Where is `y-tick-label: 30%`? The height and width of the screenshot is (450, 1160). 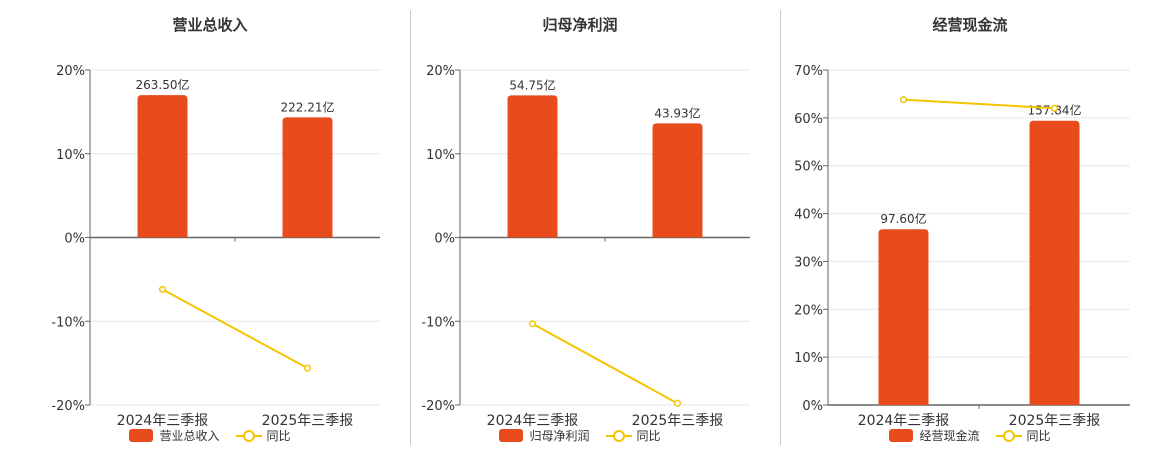
y-tick-label: 30% is located at coordinates (808, 262).